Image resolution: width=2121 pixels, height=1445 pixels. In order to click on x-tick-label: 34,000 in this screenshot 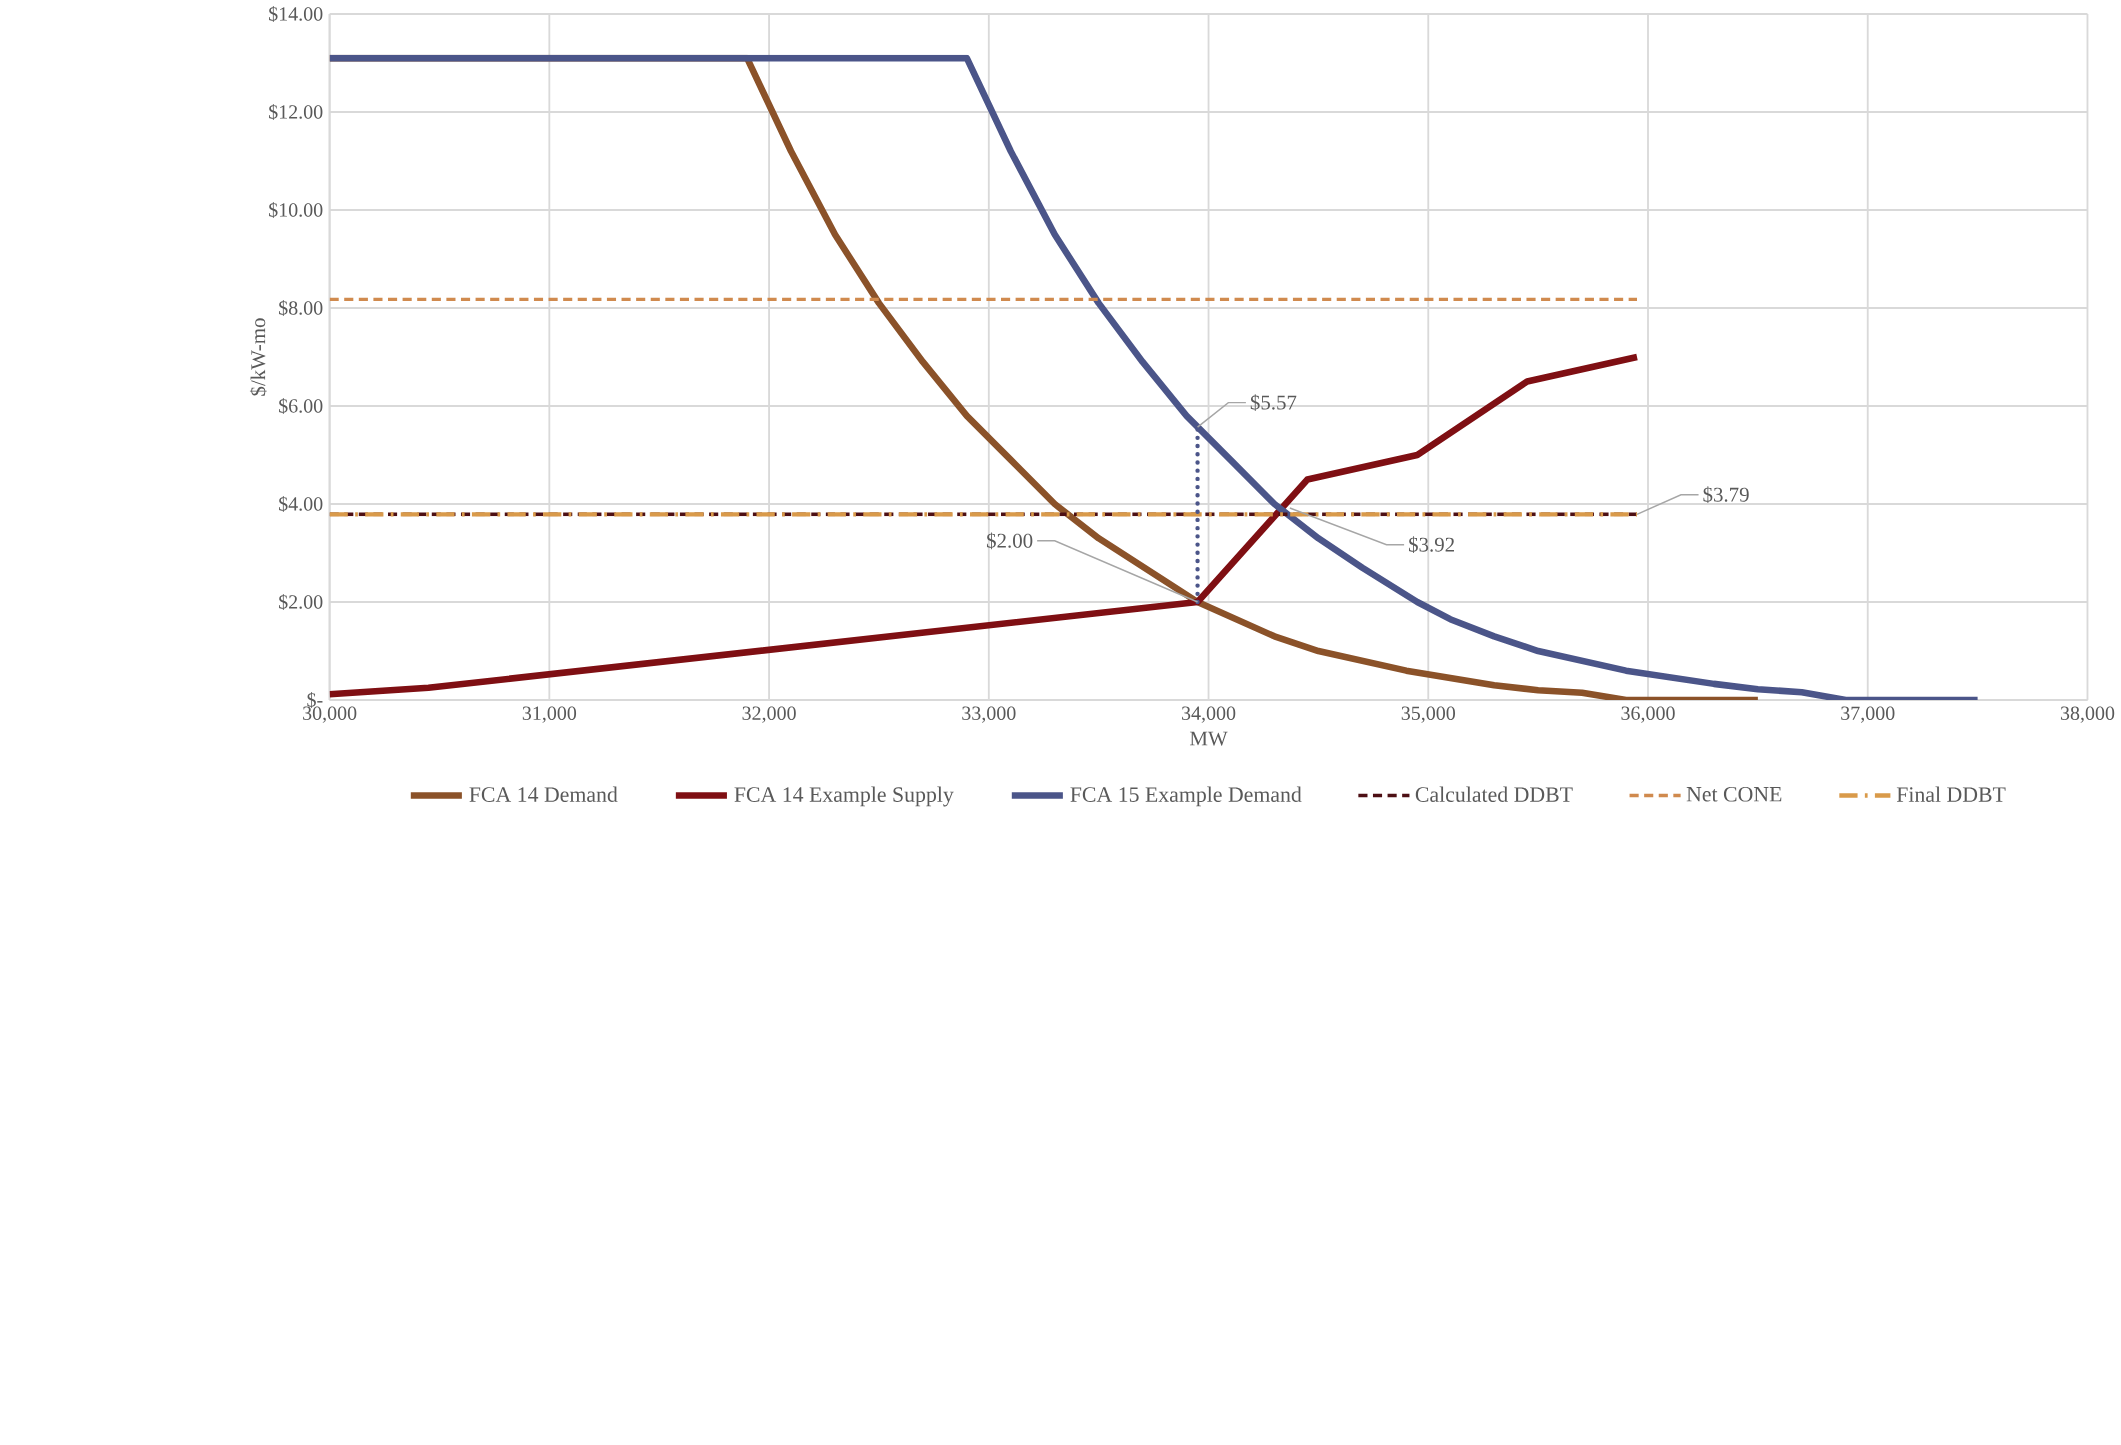, I will do `click(1209, 714)`.